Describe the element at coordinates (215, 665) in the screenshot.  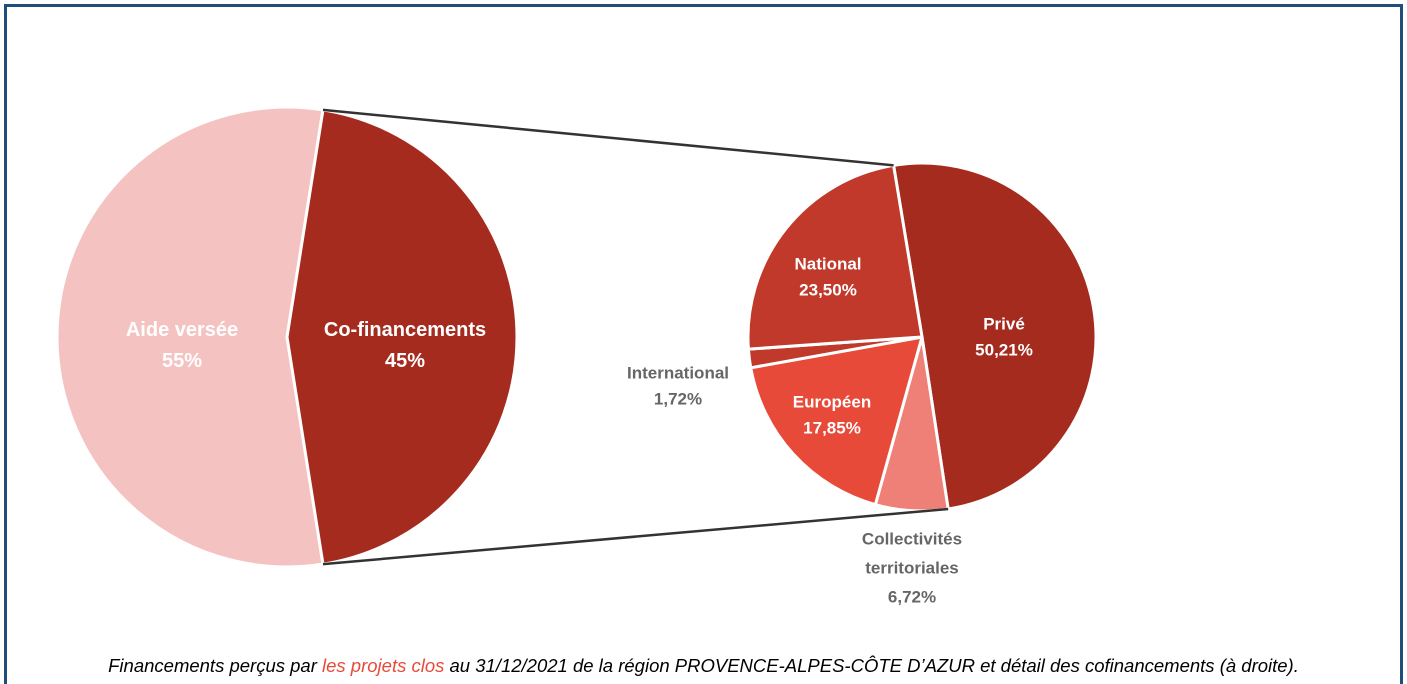
I see `caption-text: Financements perçus par` at that location.